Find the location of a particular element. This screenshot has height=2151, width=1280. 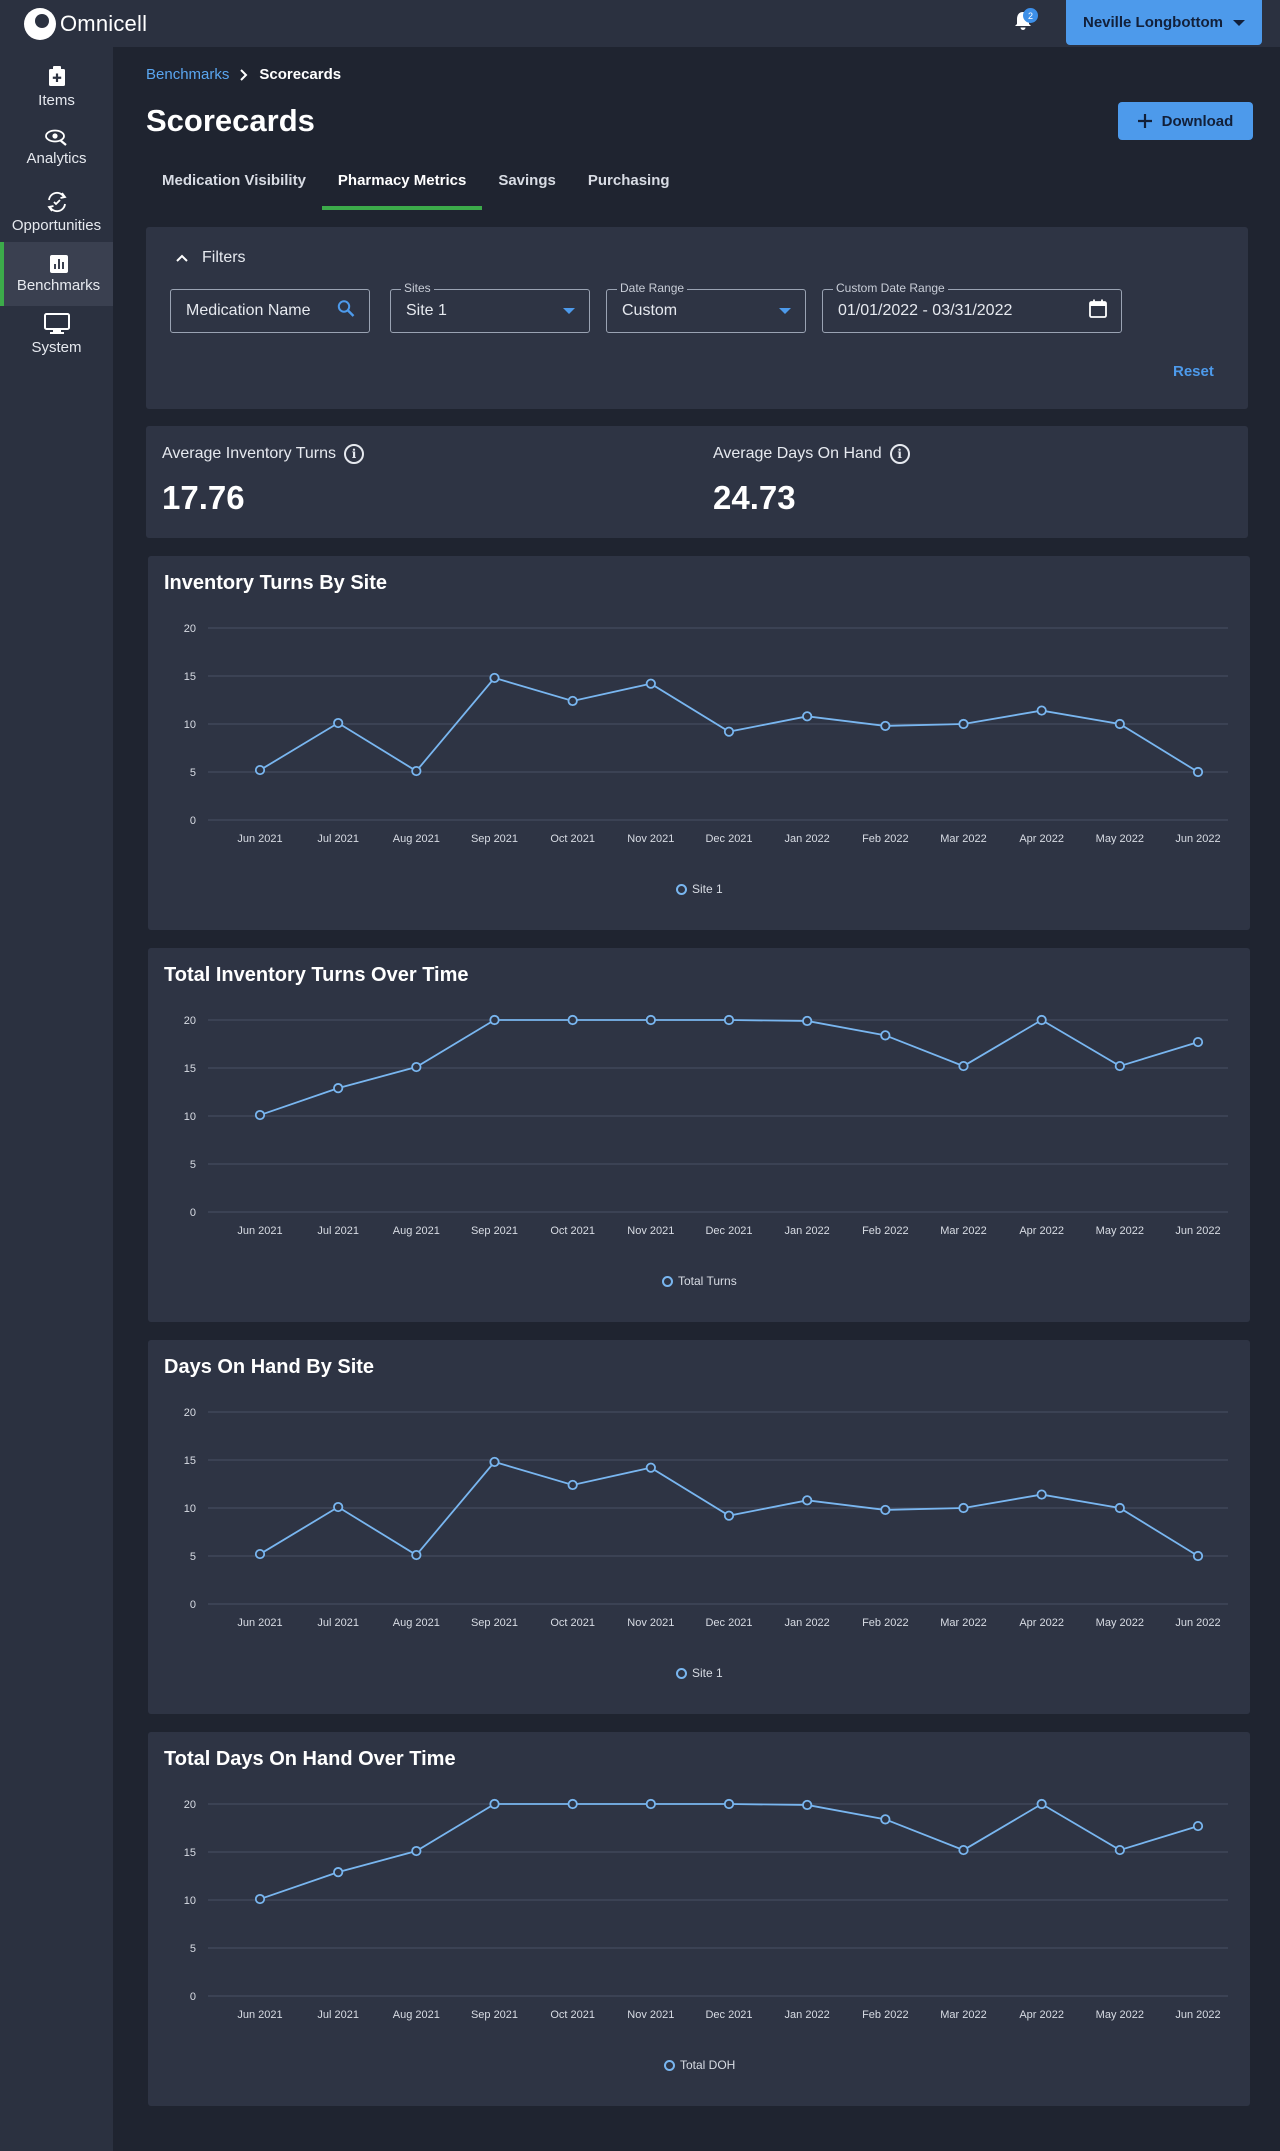

user-menu-button: Neville Longbottom is located at coordinates (1164, 22).